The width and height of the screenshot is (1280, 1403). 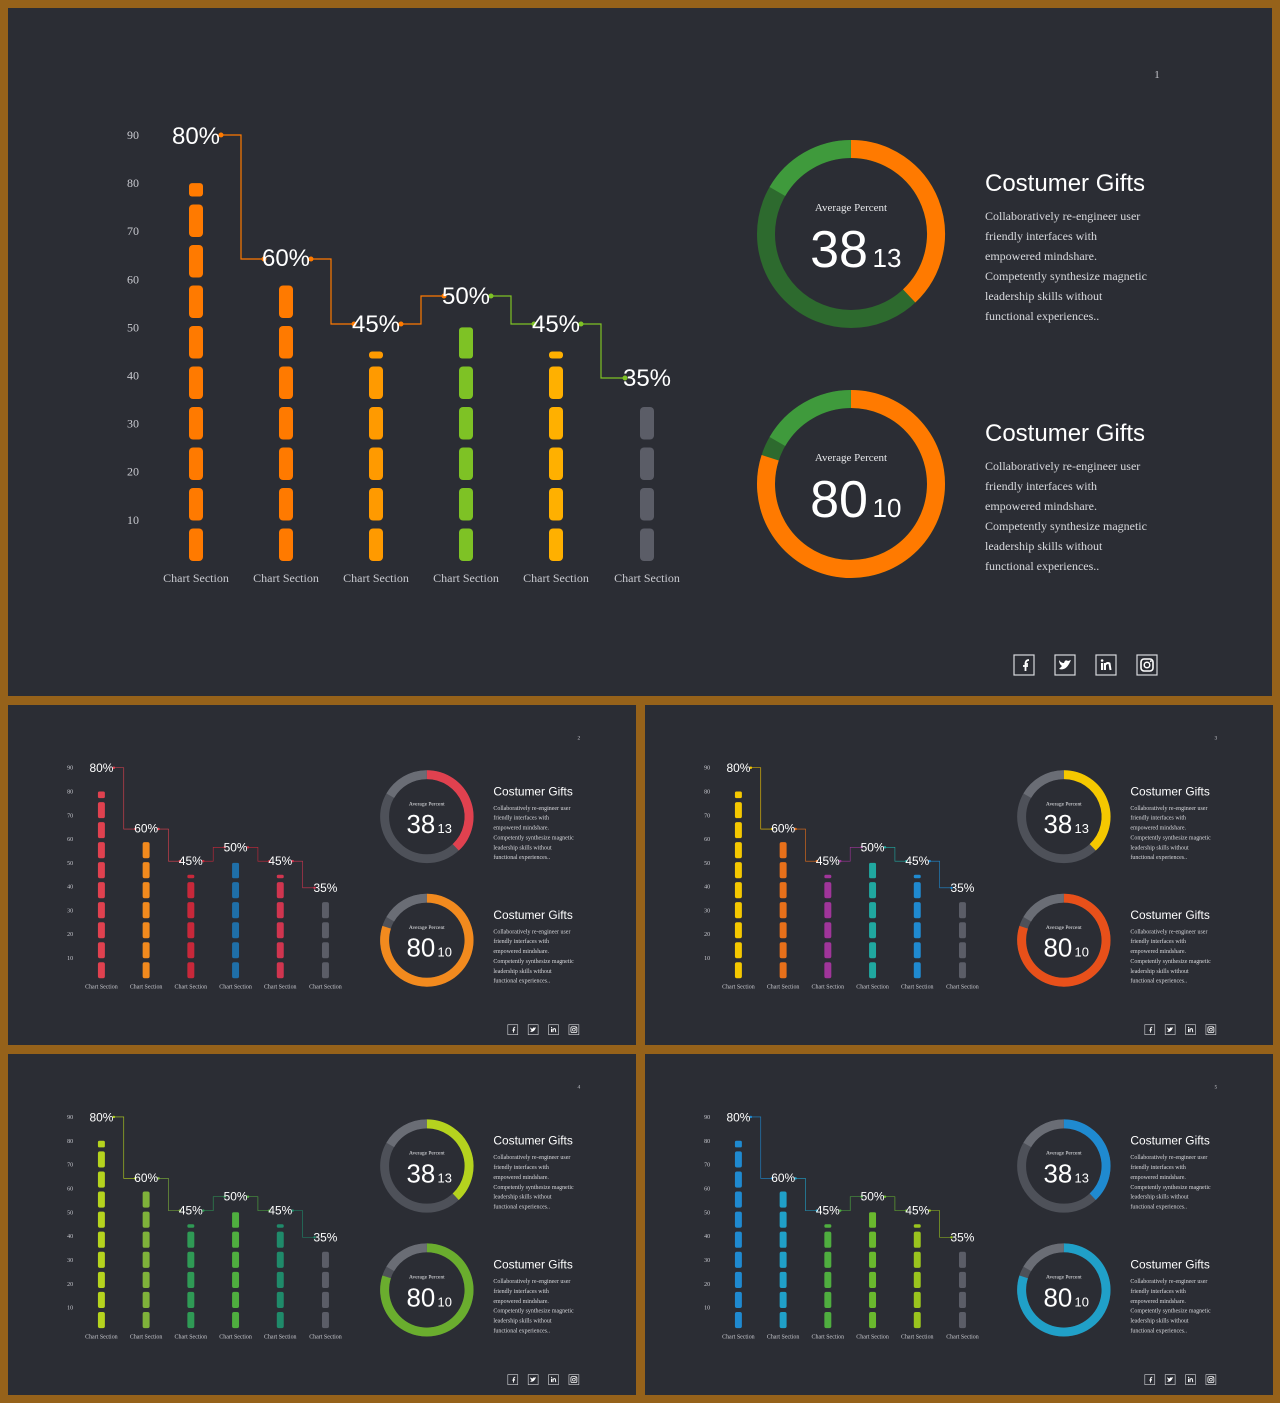 What do you see at coordinates (70, 1189) in the screenshot?
I see `axis-tick-label: 60` at bounding box center [70, 1189].